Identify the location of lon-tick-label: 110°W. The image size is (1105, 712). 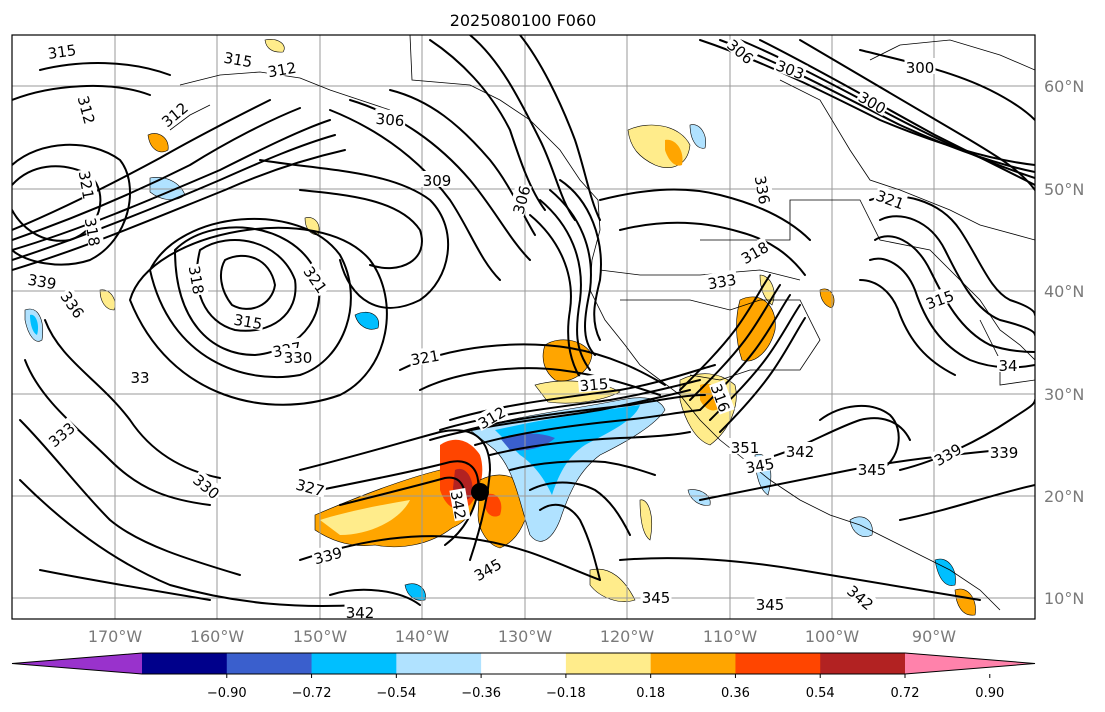
(730, 636).